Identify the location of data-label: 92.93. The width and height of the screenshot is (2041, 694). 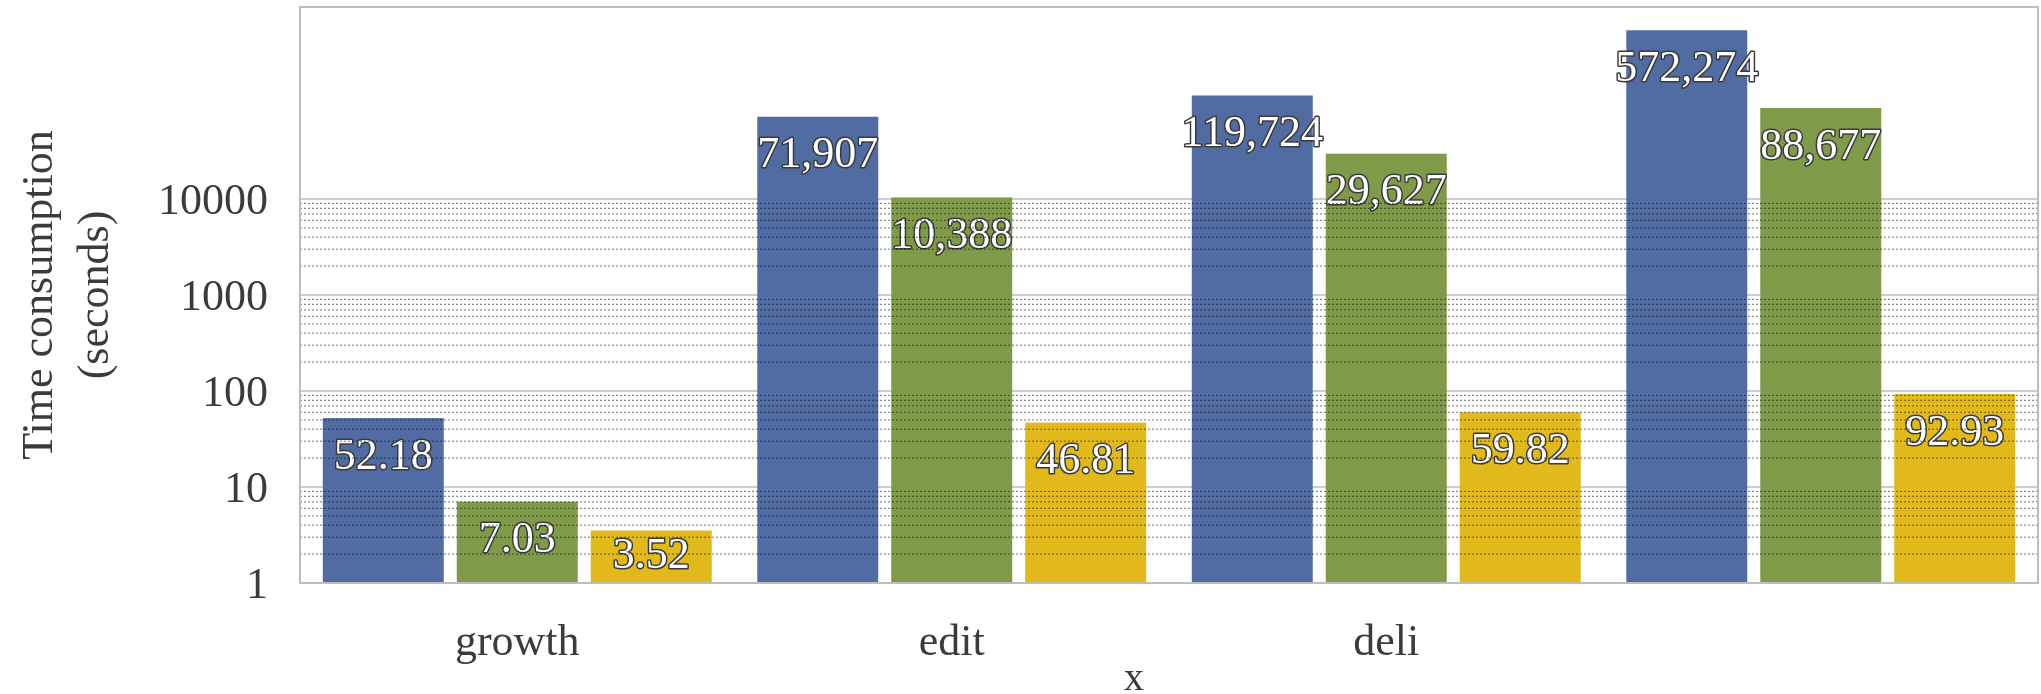
(1955, 430).